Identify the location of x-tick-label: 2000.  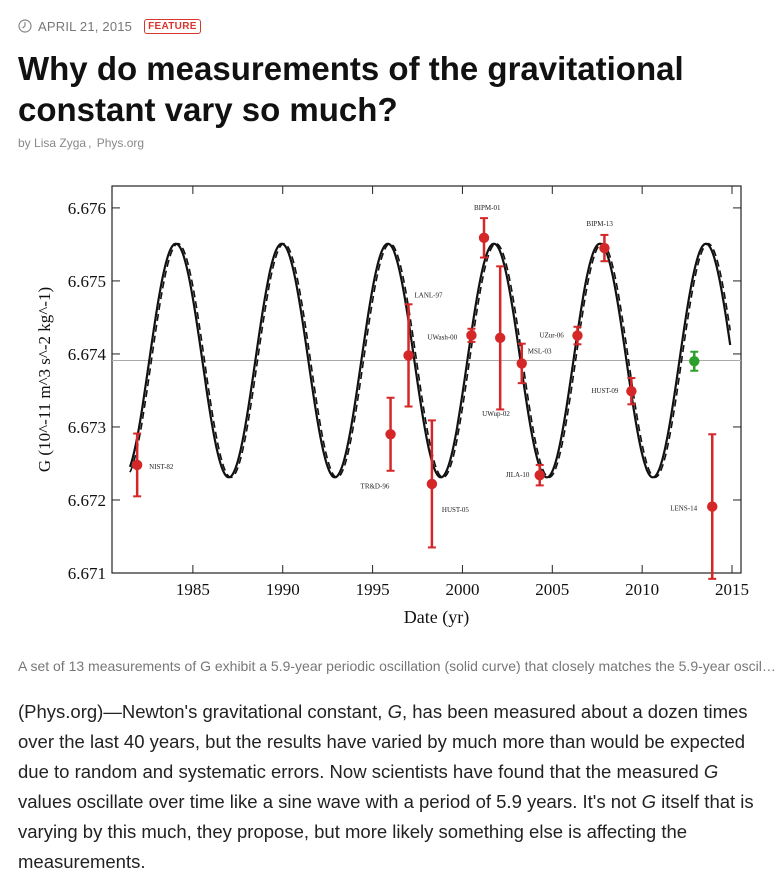
(462, 589).